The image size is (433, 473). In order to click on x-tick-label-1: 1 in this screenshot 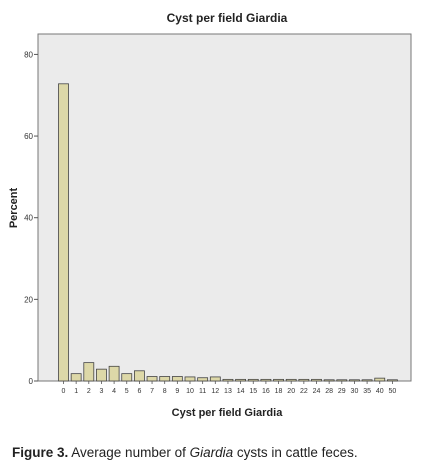, I will do `click(76, 391)`.